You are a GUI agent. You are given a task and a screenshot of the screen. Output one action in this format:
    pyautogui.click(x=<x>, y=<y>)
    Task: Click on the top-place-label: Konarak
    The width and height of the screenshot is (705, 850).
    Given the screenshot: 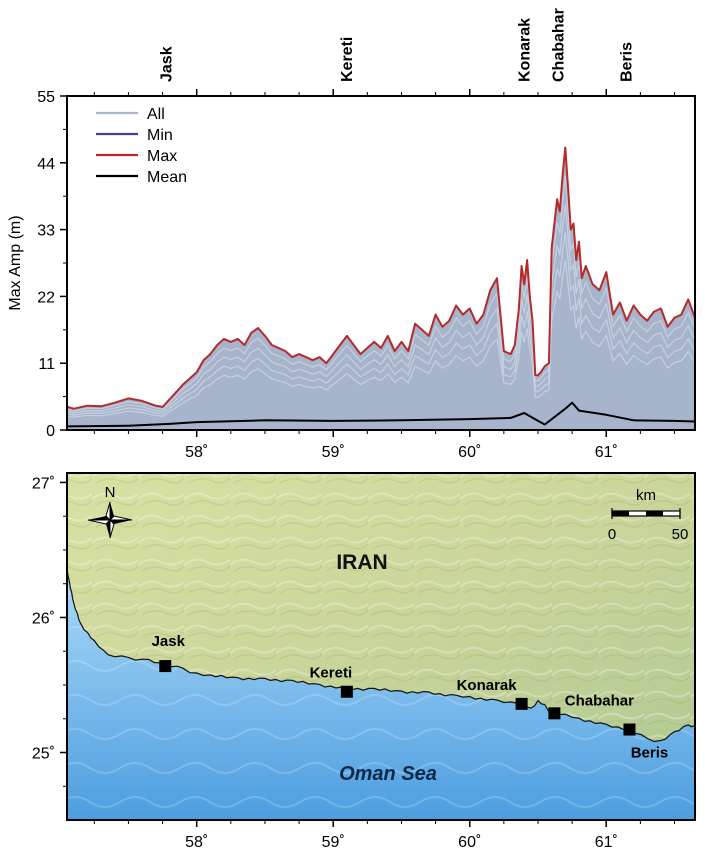 What is the action you would take?
    pyautogui.click(x=524, y=50)
    